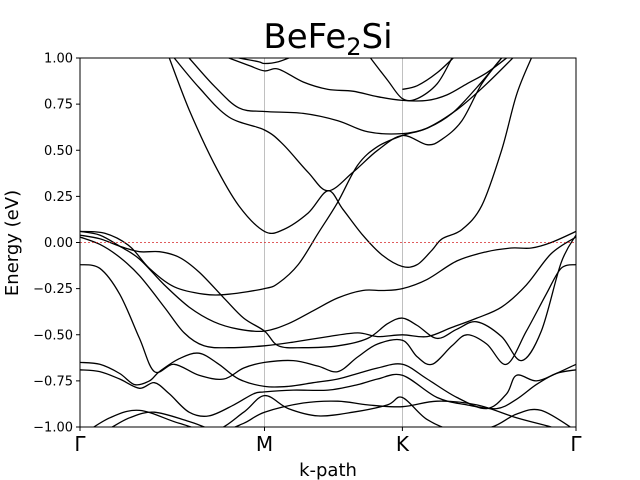 This screenshot has width=640, height=480. Describe the element at coordinates (12, 243) in the screenshot. I see `y-axis-label: Energy (eV)` at that location.